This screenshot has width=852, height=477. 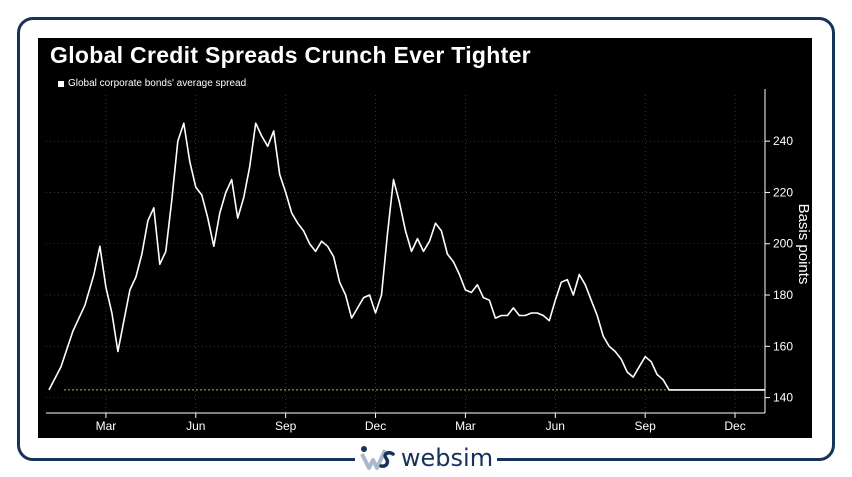 What do you see at coordinates (157, 83) in the screenshot?
I see `legend-label: Global corporate bonds' average spread` at bounding box center [157, 83].